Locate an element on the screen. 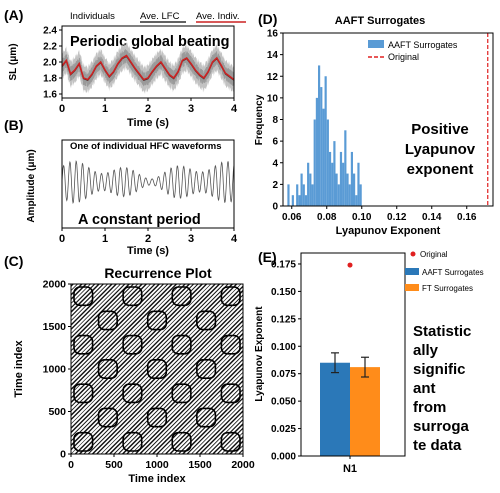  panel-e-bar-ft is located at coordinates (365, 411).